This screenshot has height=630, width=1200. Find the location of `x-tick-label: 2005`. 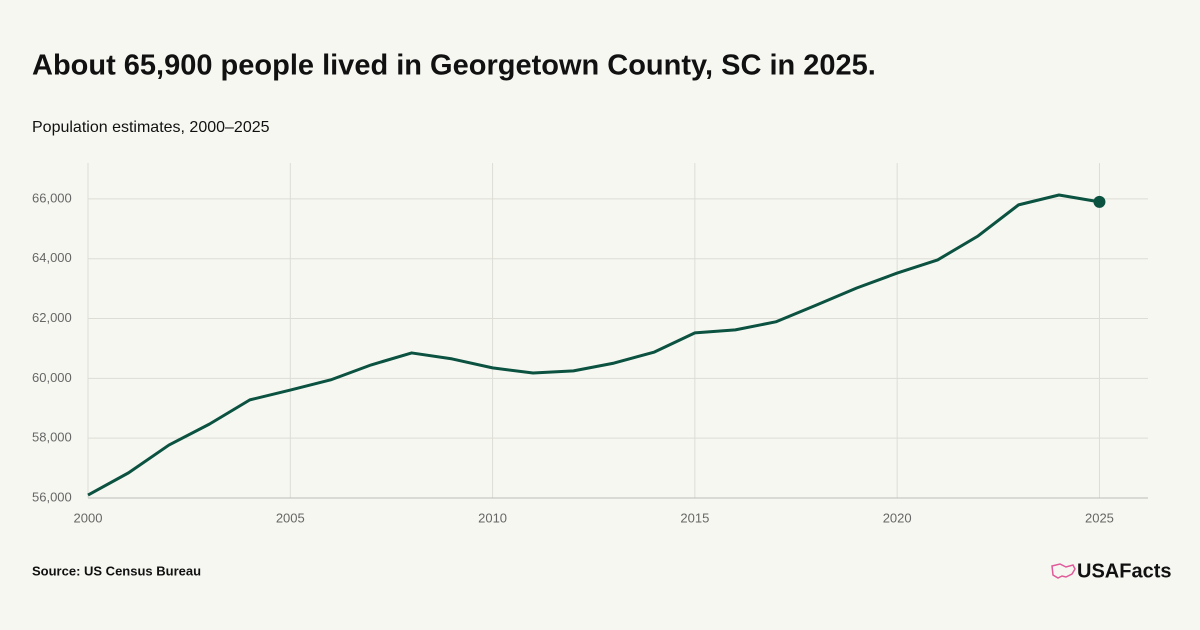

x-tick-label: 2005 is located at coordinates (290, 517).